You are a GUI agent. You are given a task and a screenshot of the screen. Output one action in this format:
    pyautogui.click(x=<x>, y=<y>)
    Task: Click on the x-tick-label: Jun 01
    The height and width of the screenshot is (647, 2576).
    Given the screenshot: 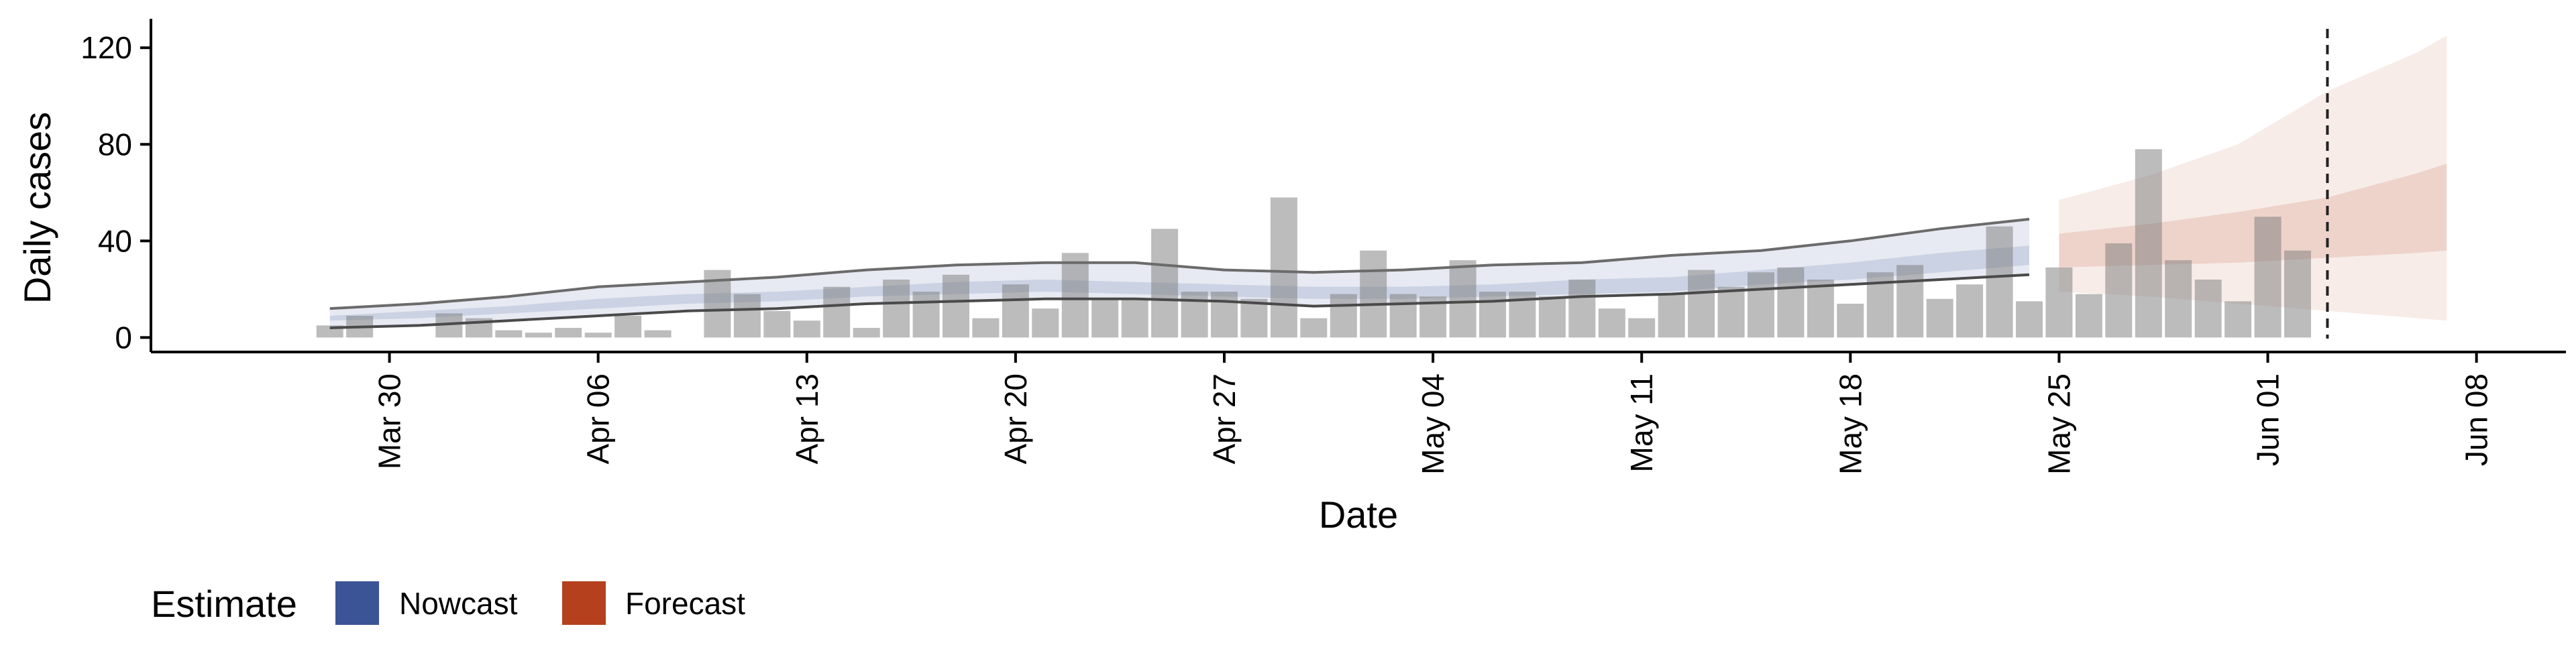 What is the action you would take?
    pyautogui.click(x=2268, y=420)
    